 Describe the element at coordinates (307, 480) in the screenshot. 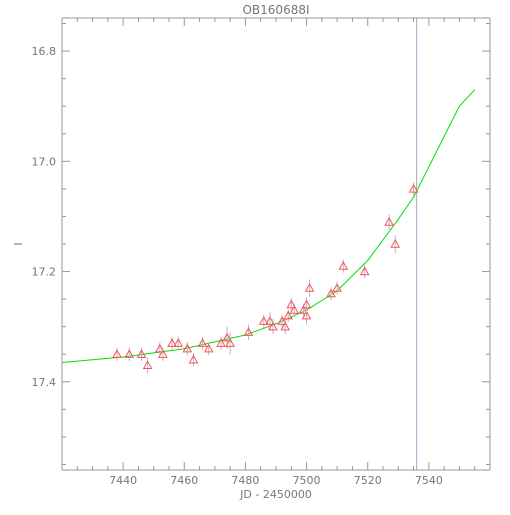

I see `x-tick-label-7500: 7500` at that location.